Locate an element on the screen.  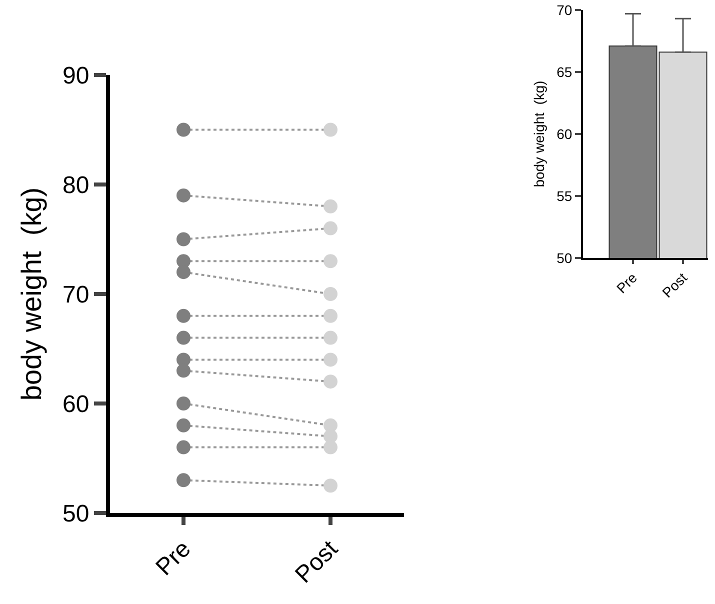
y-tick-label: 80 is located at coordinates (76, 185).